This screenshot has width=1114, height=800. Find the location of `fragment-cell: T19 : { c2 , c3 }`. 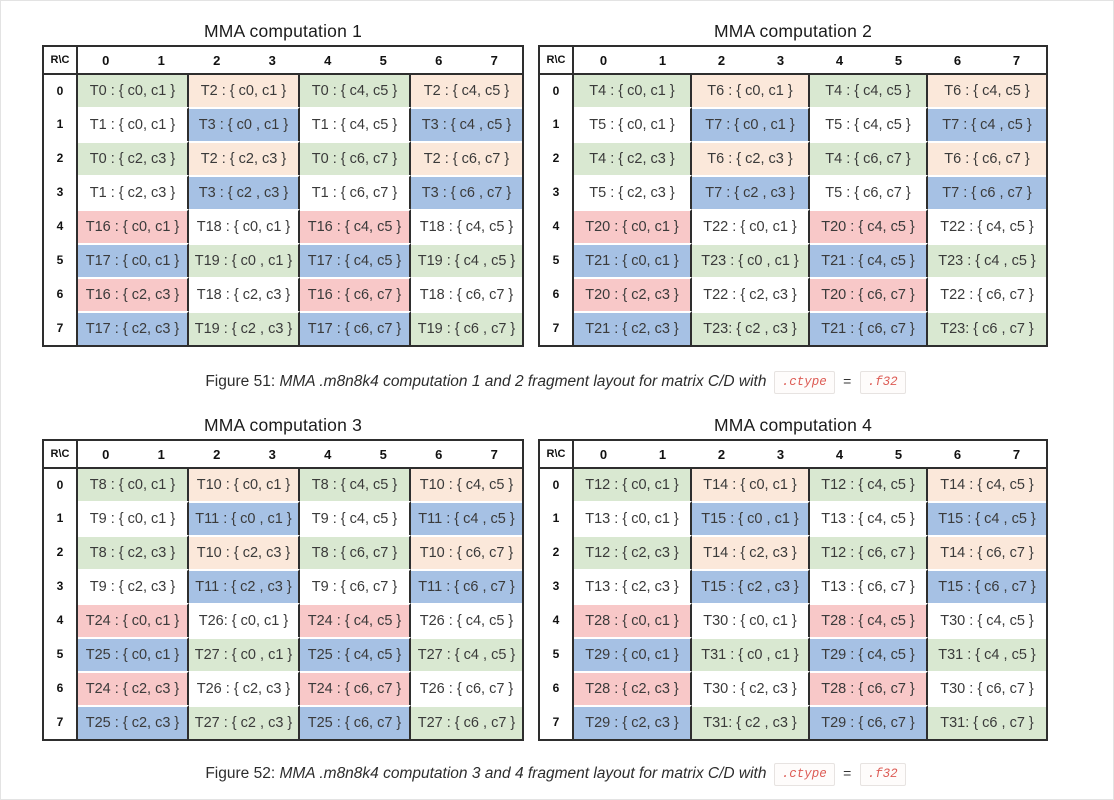

fragment-cell: T19 : { c2 , c3 } is located at coordinates (244, 328).